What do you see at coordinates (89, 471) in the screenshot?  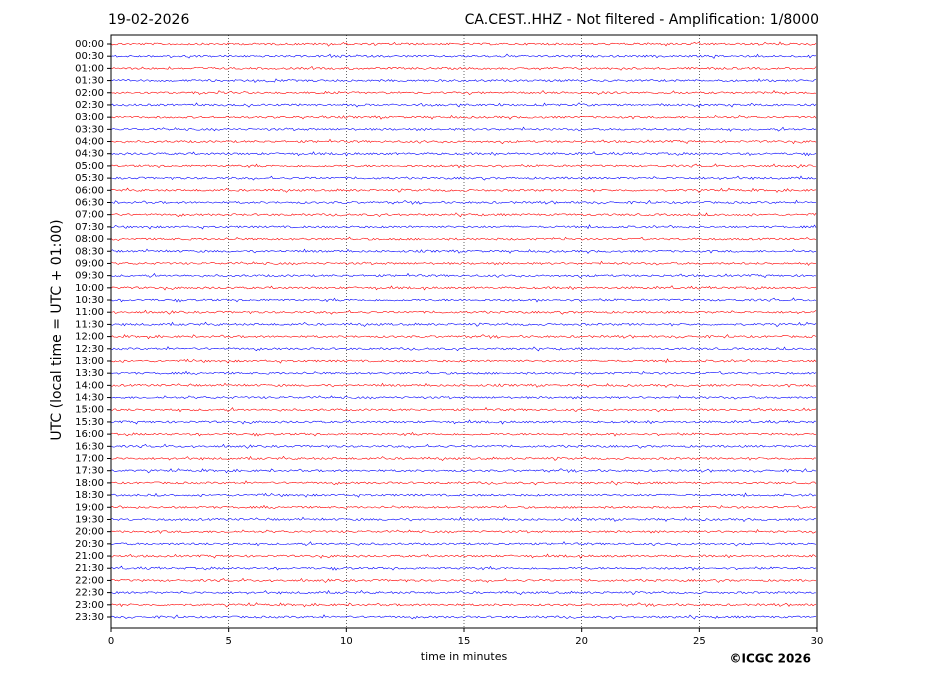 I see `y-tick-label: 17:30` at bounding box center [89, 471].